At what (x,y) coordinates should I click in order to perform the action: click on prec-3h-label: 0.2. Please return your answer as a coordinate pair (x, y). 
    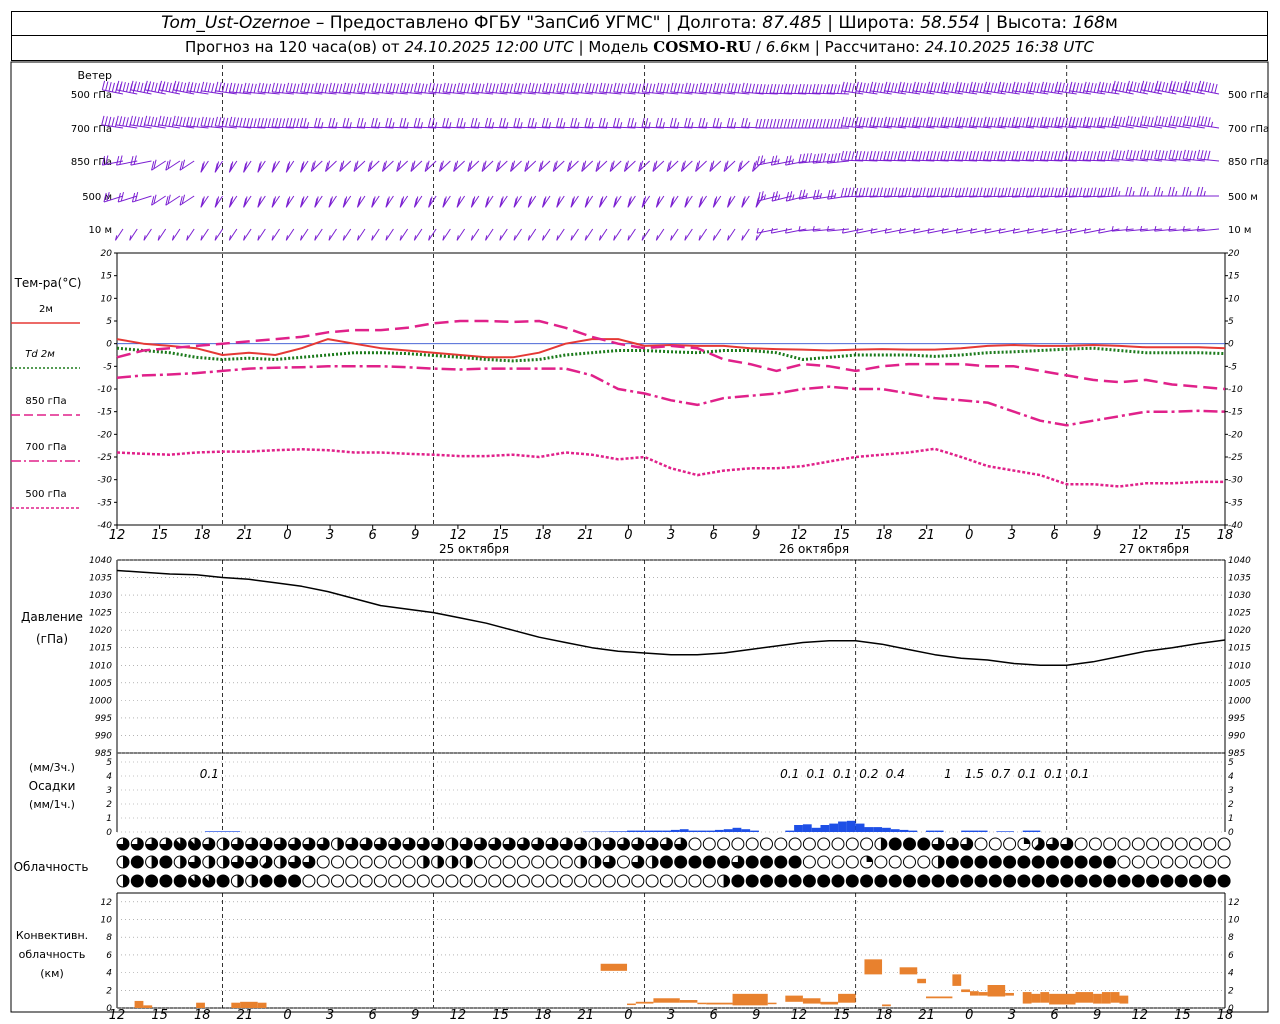
    Looking at the image, I should click on (868, 774).